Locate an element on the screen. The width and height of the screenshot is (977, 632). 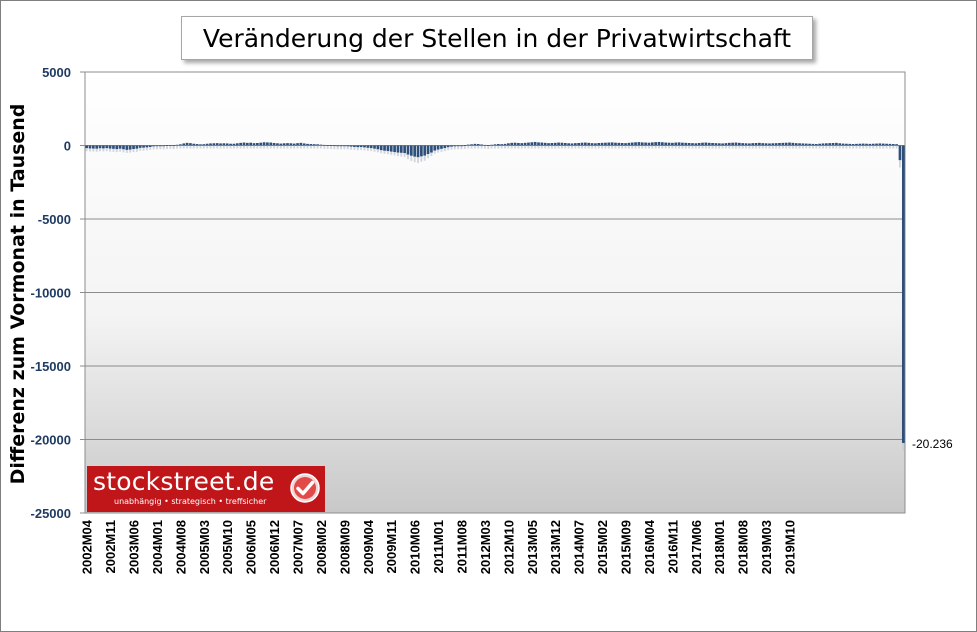
brand-name: stockstreet.de is located at coordinates (184, 481).